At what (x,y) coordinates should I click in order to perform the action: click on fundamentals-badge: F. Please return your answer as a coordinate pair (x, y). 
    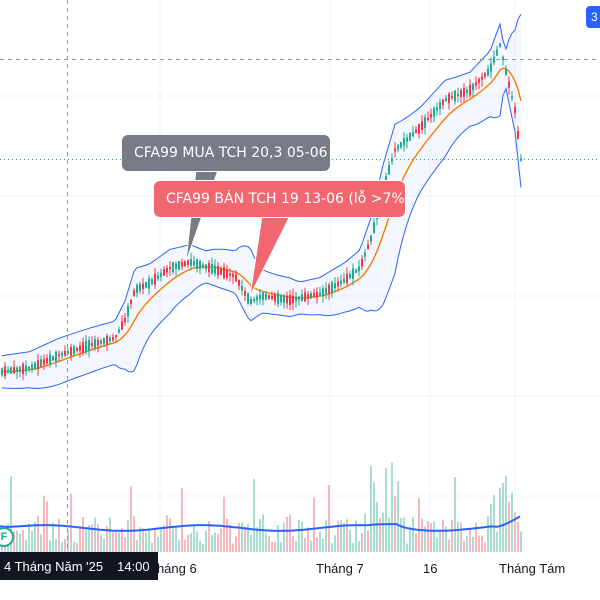
    Looking at the image, I should click on (7, 537).